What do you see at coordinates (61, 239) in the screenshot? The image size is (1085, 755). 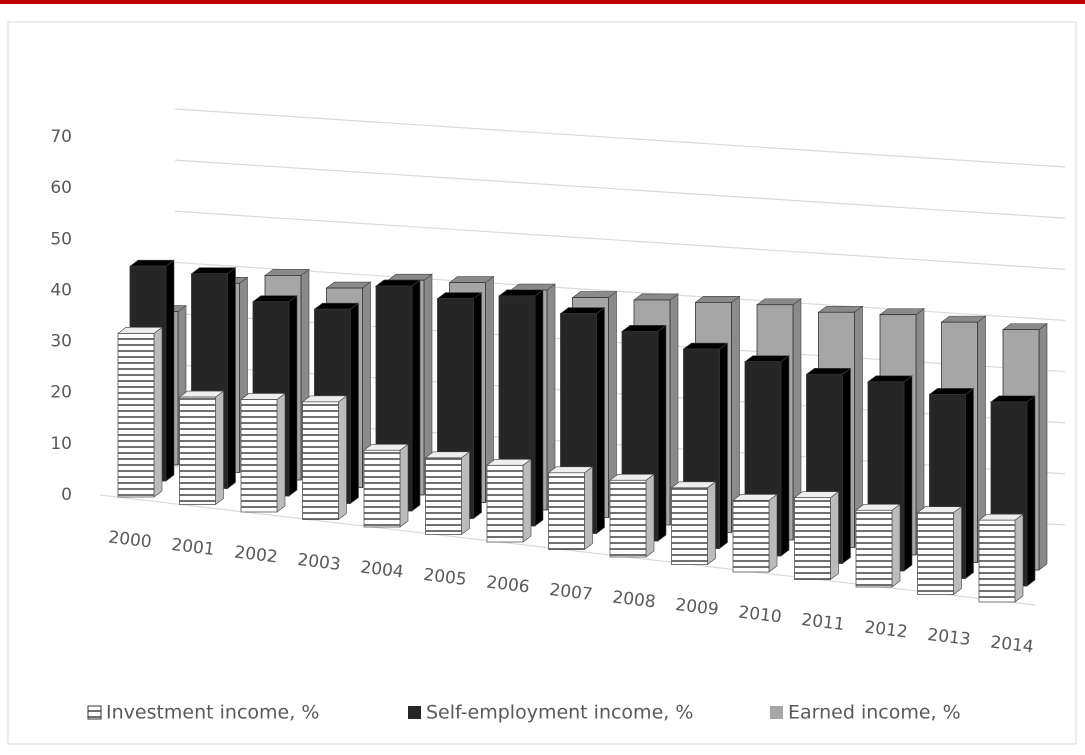 I see `y-tick-label: 50` at bounding box center [61, 239].